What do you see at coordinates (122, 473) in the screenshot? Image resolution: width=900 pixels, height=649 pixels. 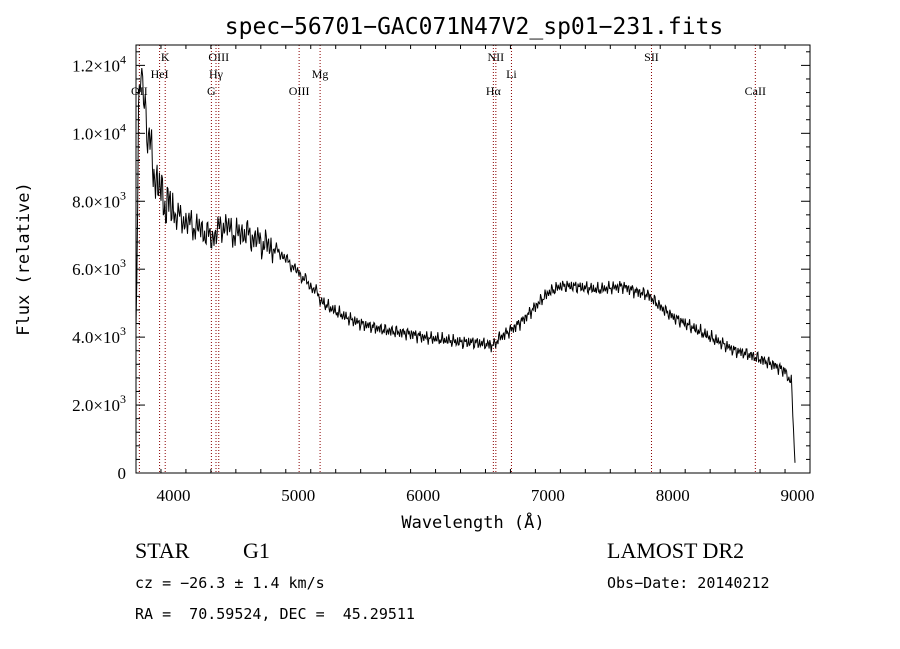 I see `y-tick-label-0: 0` at bounding box center [122, 473].